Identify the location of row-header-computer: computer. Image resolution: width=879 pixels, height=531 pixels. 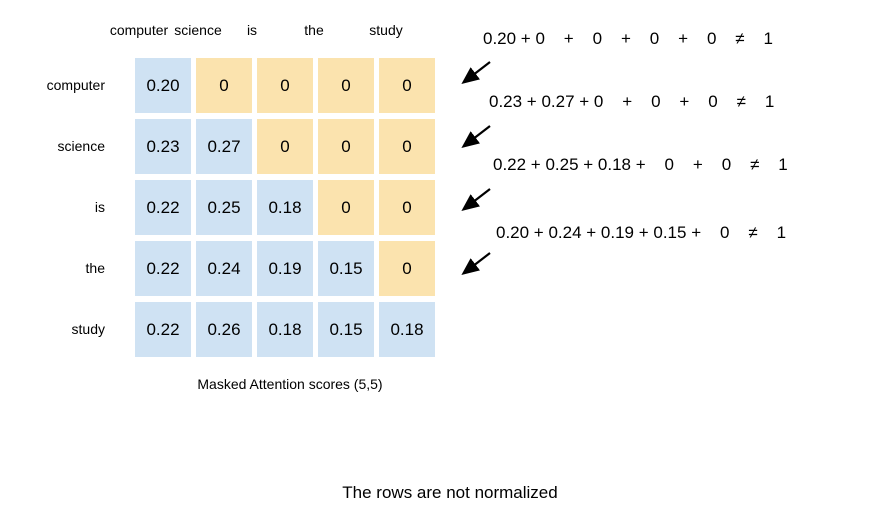
(75, 85).